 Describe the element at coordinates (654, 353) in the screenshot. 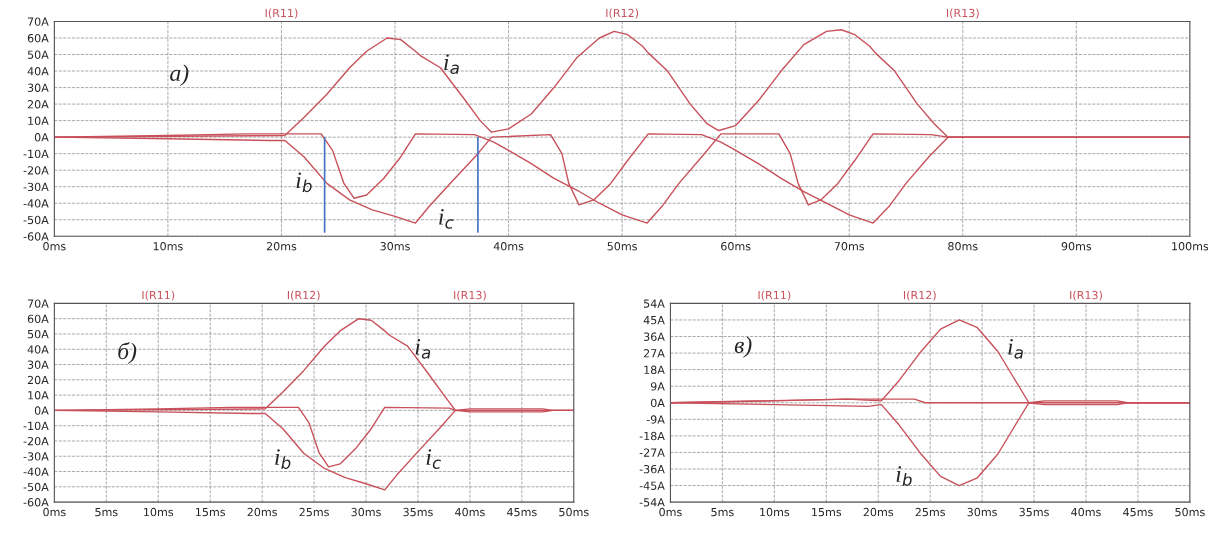

I see `y-tick-label: 27A` at that location.